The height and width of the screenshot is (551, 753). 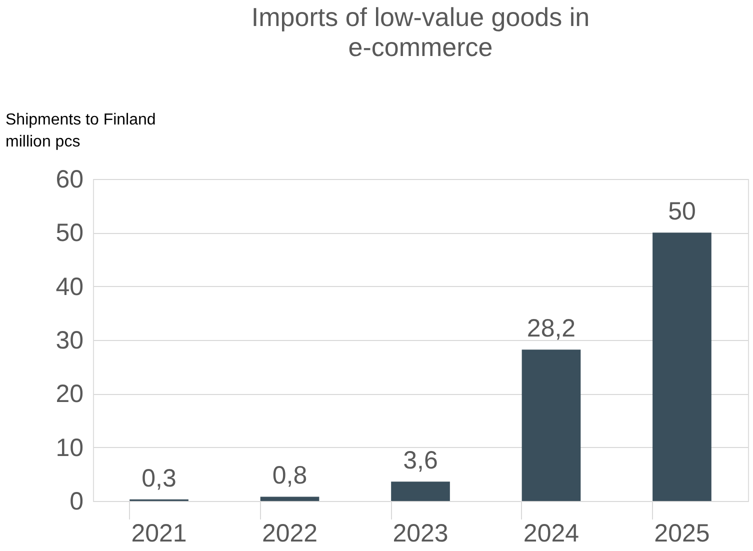 What do you see at coordinates (159, 478) in the screenshot?
I see `data-label: 0,3` at bounding box center [159, 478].